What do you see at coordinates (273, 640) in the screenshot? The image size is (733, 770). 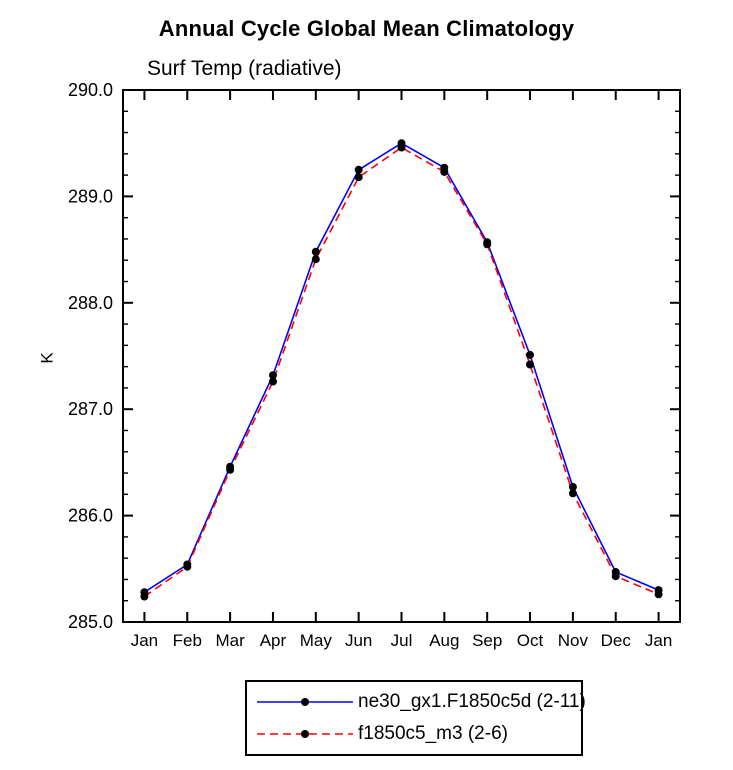 I see `x-tick-label: Apr` at bounding box center [273, 640].